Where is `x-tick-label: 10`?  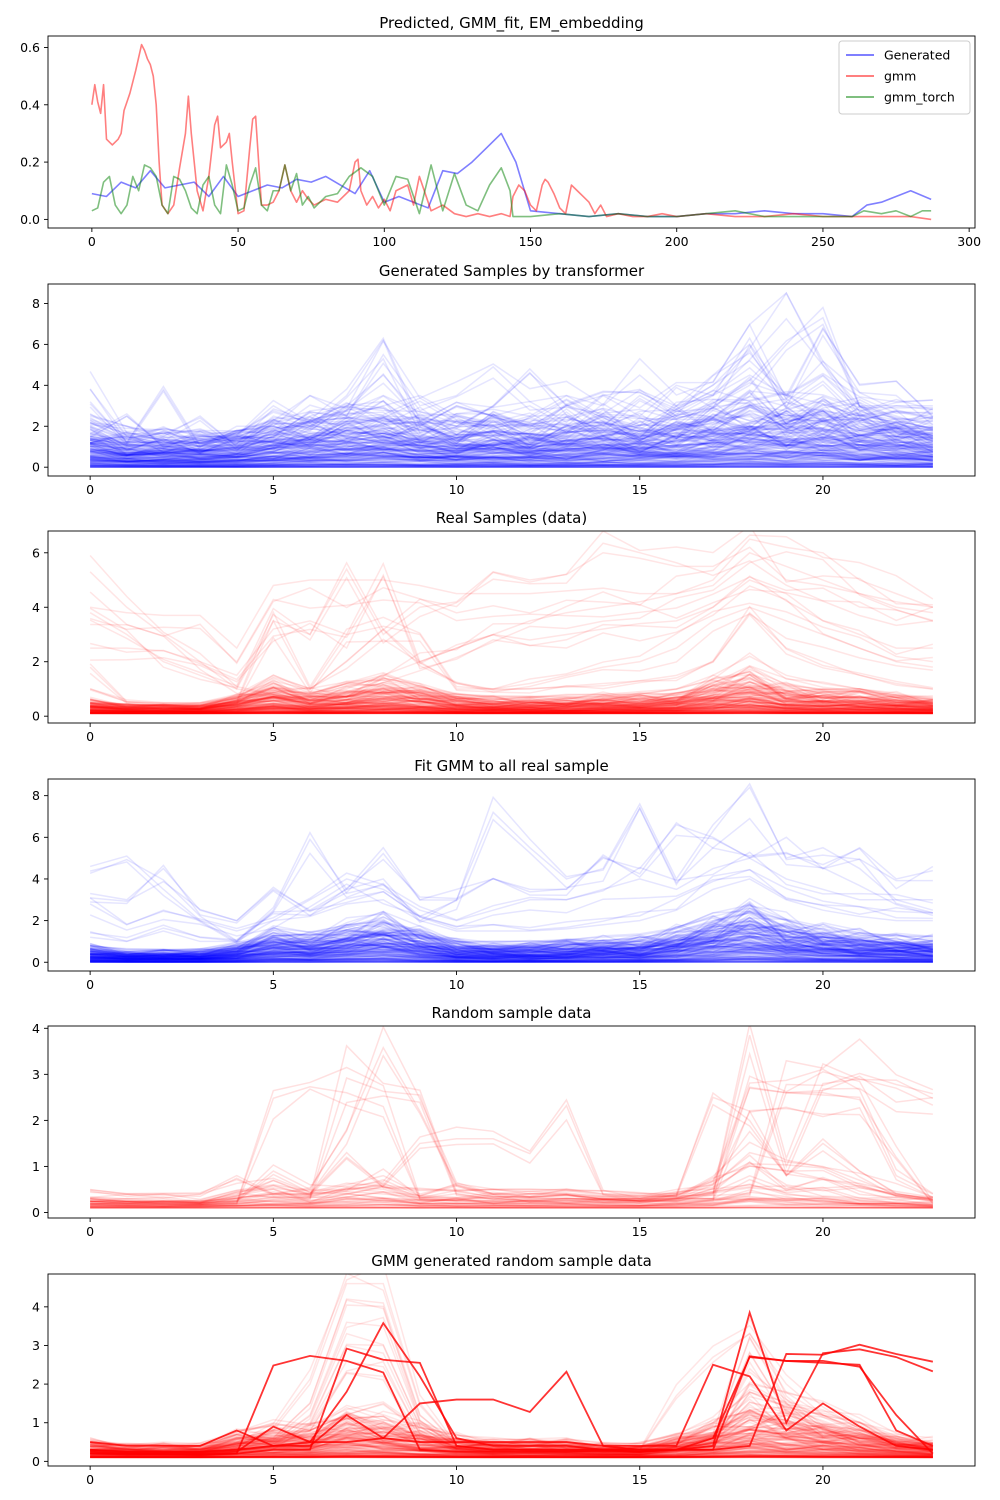 x-tick-label: 10 is located at coordinates (457, 1231).